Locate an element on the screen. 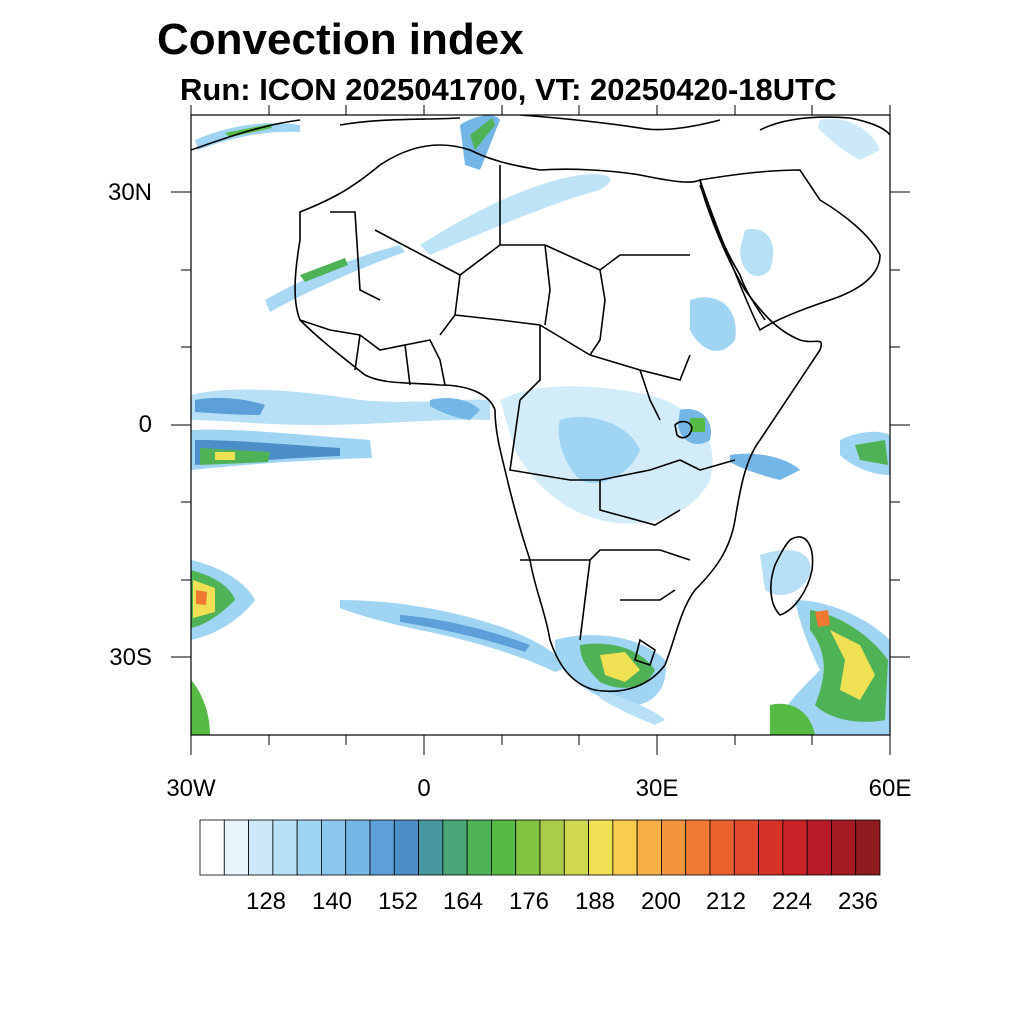 The height and width of the screenshot is (1024, 1024). convection-patch-libya-core is located at coordinates (482, 134).